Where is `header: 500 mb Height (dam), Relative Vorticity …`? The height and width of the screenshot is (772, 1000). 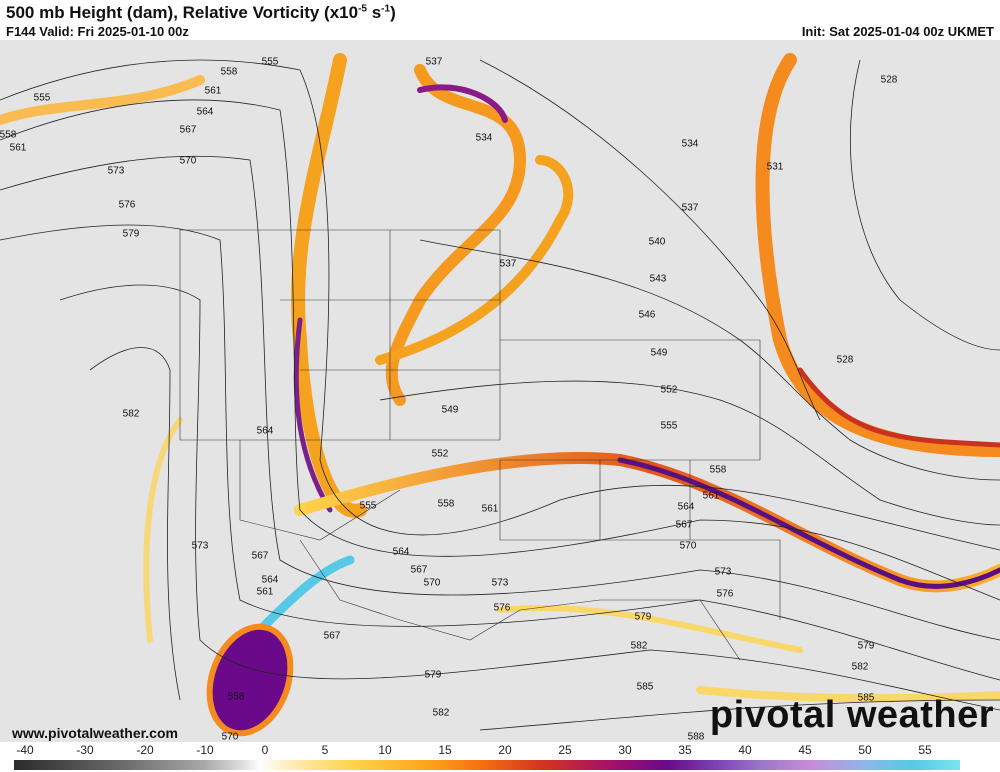 header: 500 mb Height (dam), Relative Vorticity … is located at coordinates (500, 20).